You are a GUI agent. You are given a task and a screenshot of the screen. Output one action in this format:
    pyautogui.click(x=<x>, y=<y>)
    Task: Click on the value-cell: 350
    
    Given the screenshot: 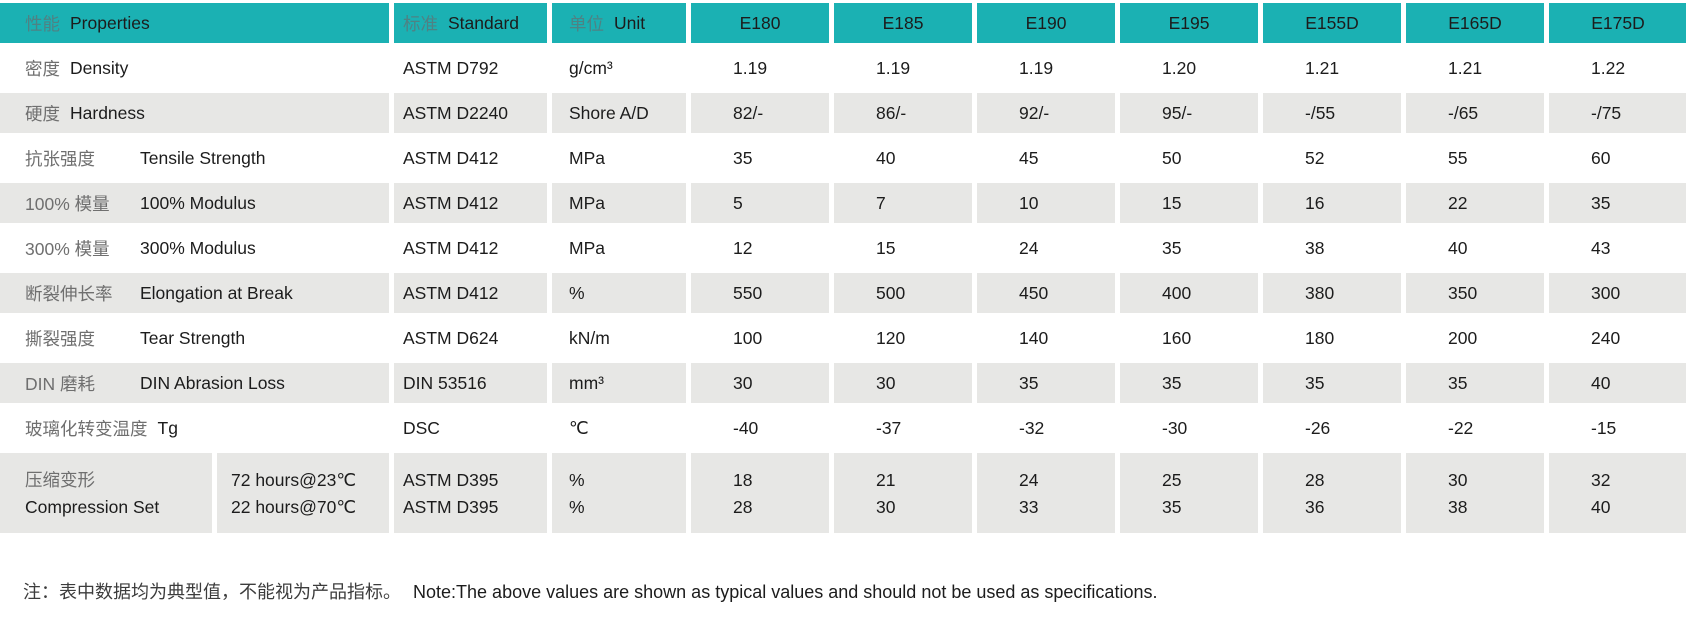 What is the action you would take?
    pyautogui.click(x=1475, y=293)
    